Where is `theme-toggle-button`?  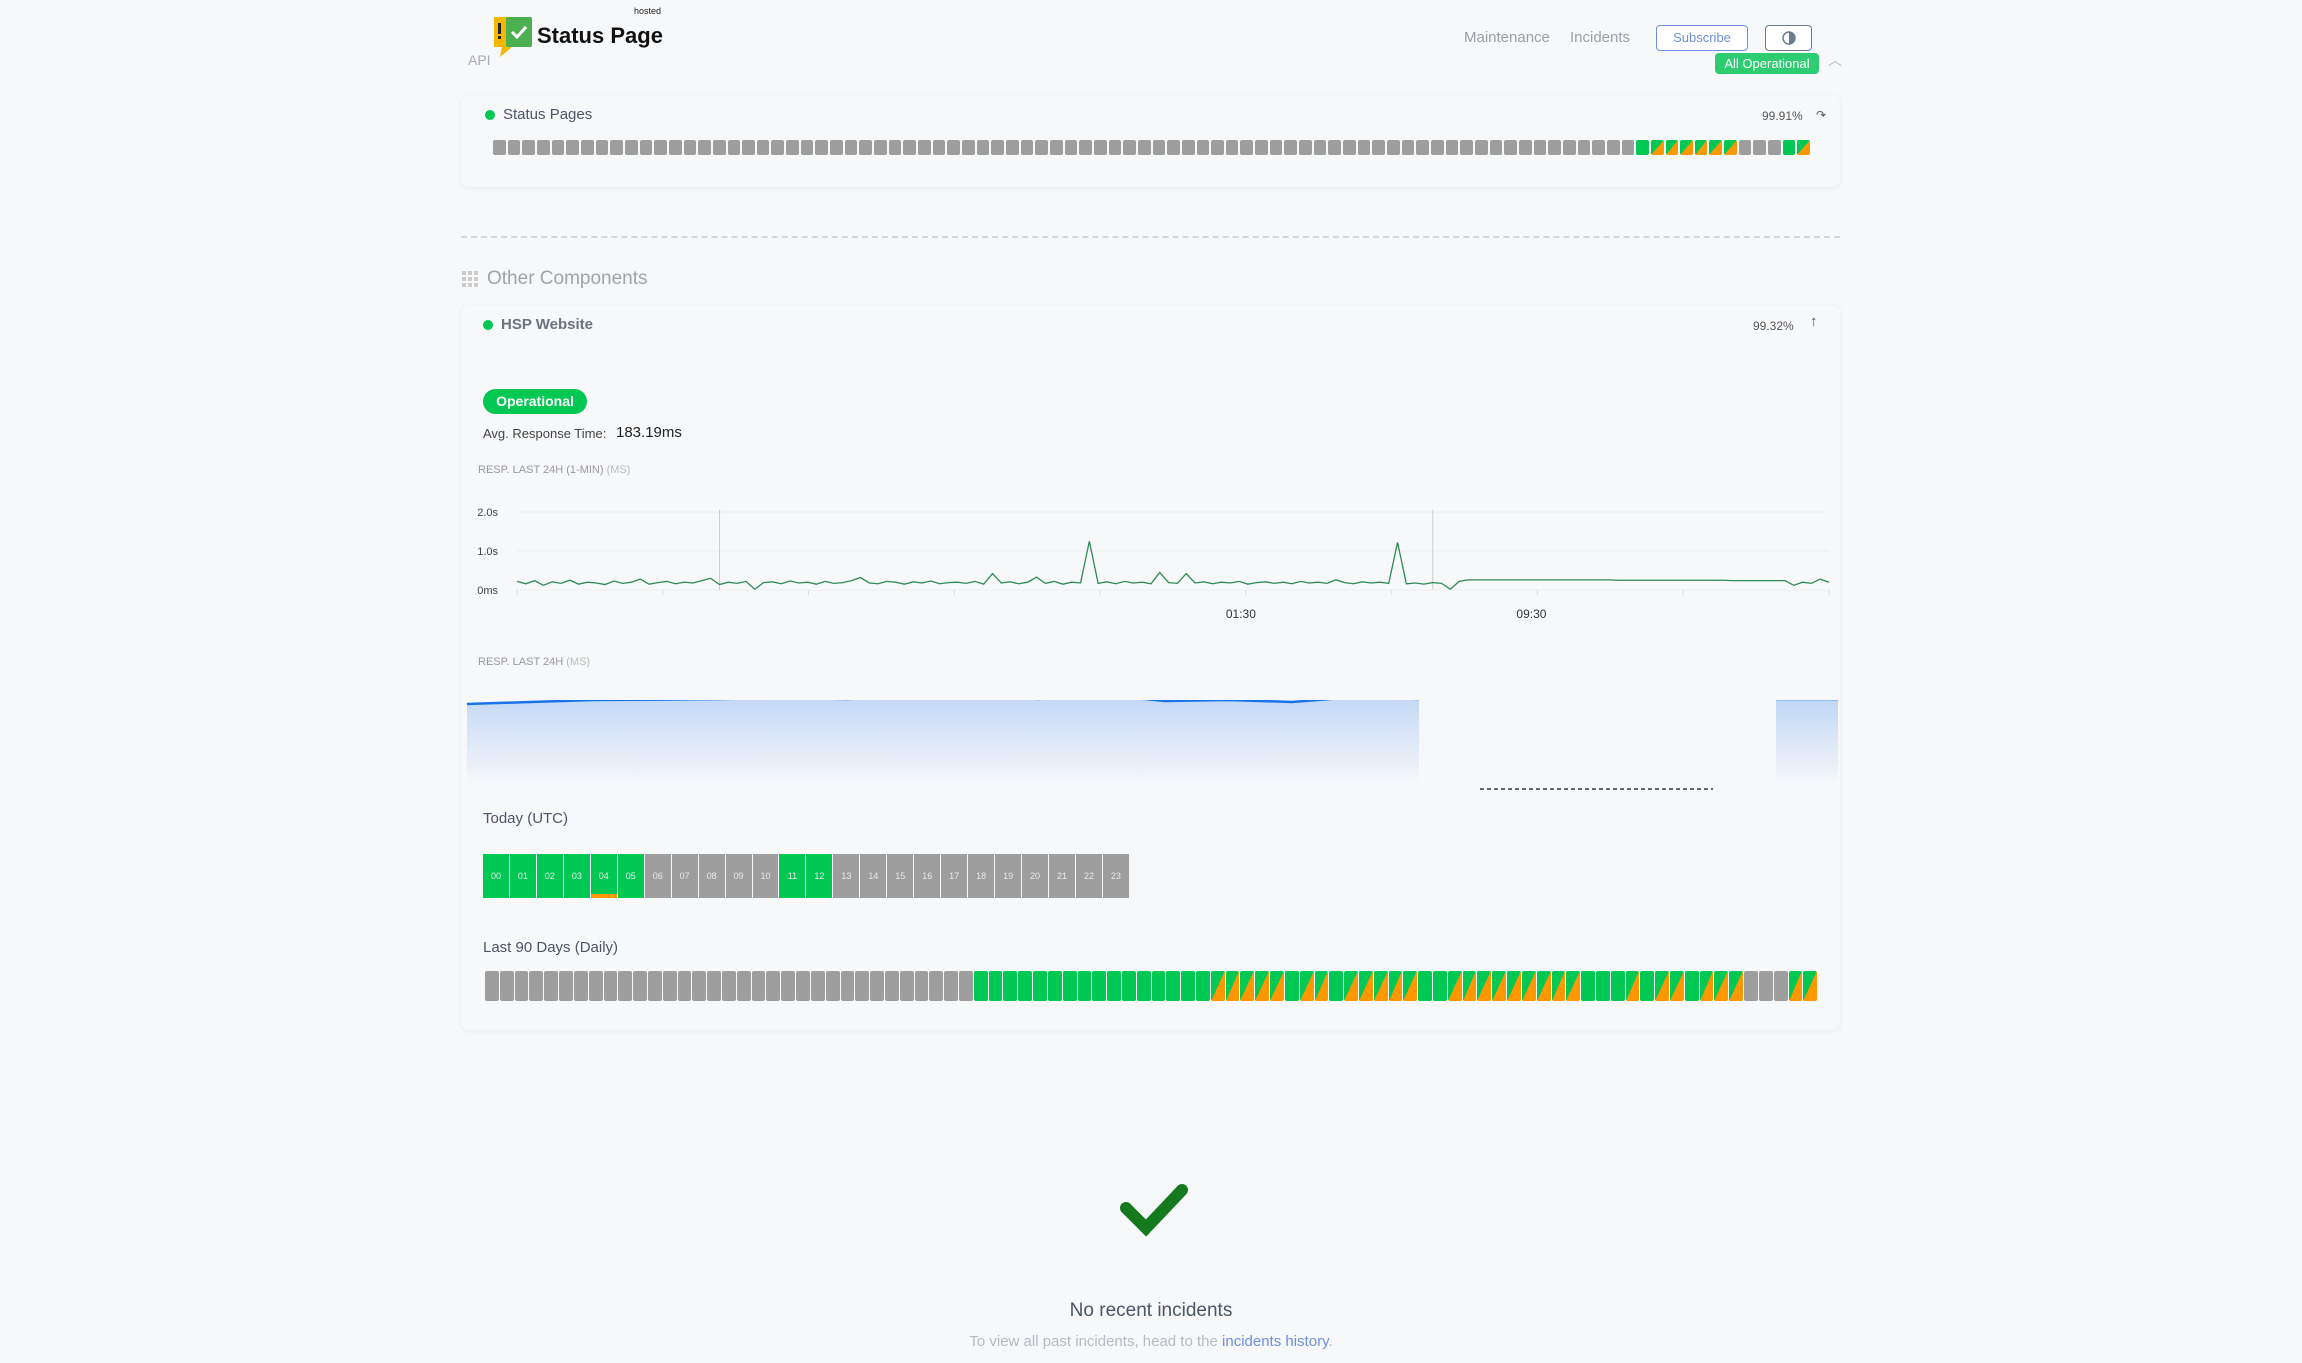
theme-toggle-button is located at coordinates (1788, 38).